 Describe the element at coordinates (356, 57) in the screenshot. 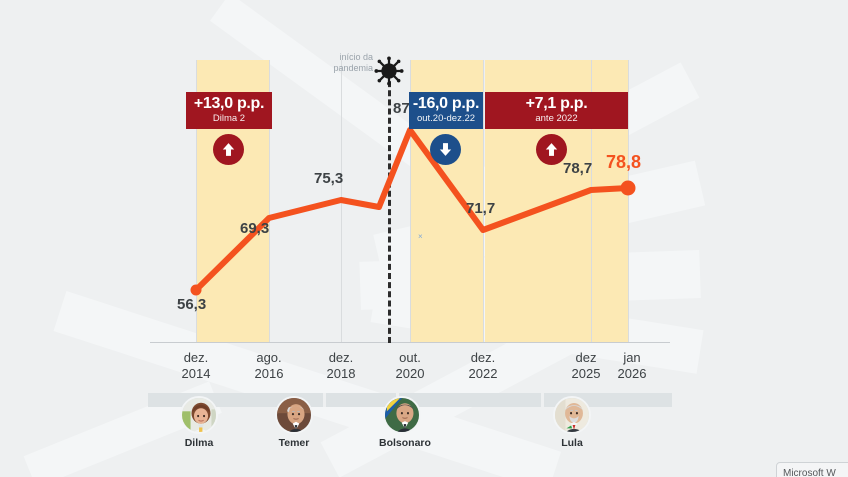

I see `pandemic-label-line1: início da` at that location.